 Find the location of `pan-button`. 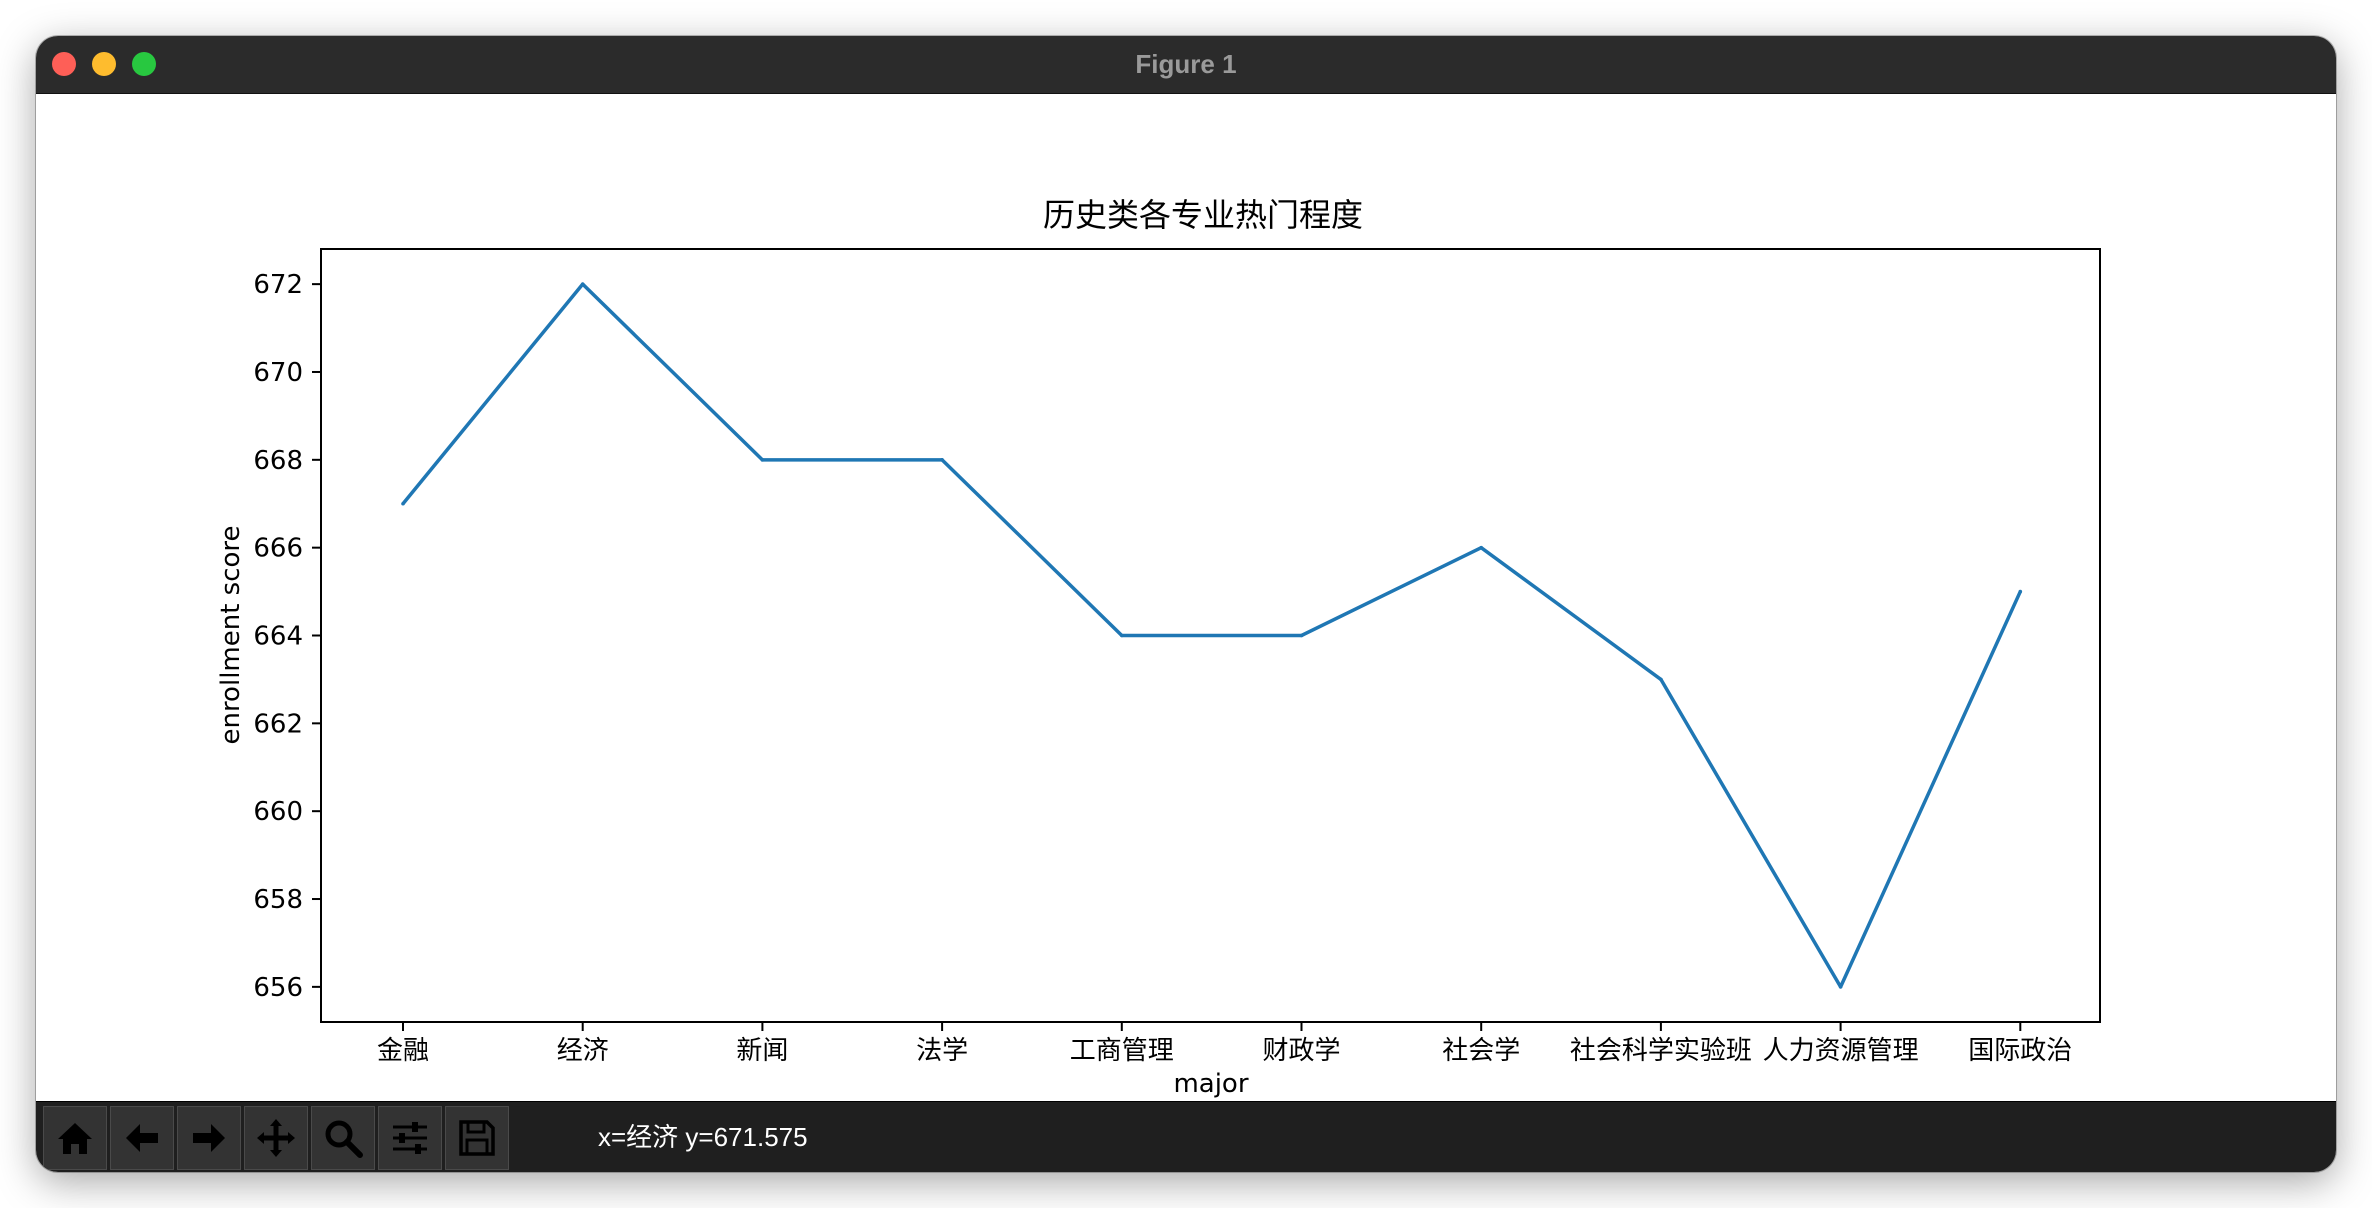

pan-button is located at coordinates (276, 1138).